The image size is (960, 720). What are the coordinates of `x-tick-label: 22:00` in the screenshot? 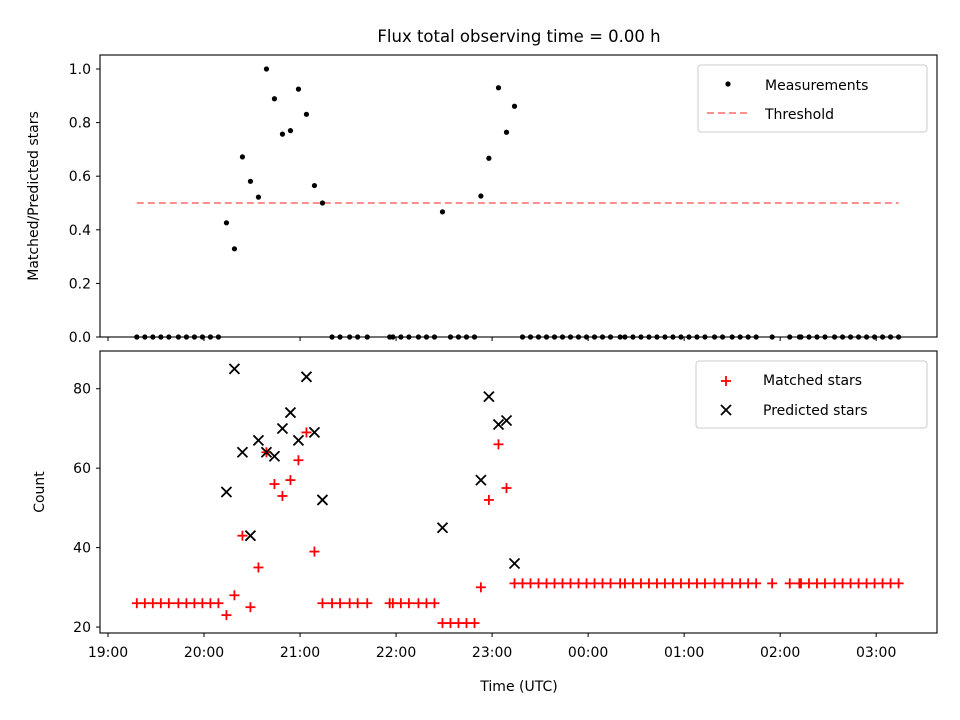 It's located at (396, 653).